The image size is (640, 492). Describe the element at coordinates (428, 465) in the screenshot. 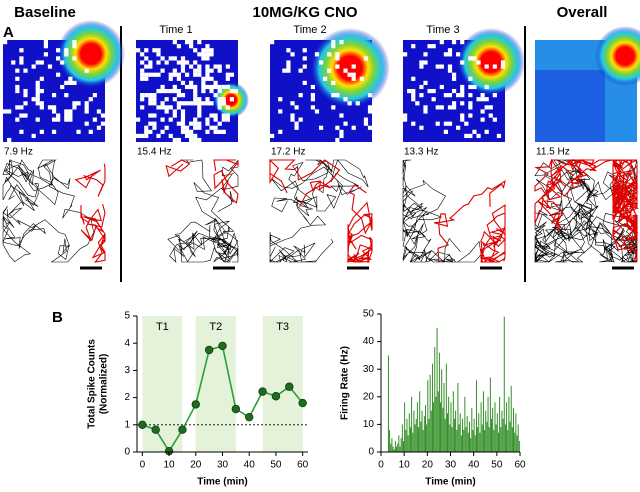

I see `x-tick-label: 20` at that location.